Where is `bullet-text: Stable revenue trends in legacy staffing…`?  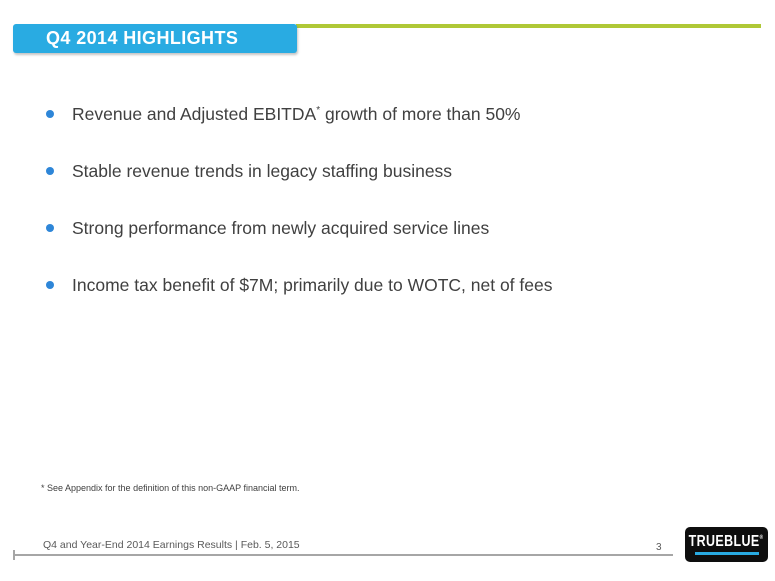
bullet-text: Stable revenue trends in legacy staffing… is located at coordinates (262, 171).